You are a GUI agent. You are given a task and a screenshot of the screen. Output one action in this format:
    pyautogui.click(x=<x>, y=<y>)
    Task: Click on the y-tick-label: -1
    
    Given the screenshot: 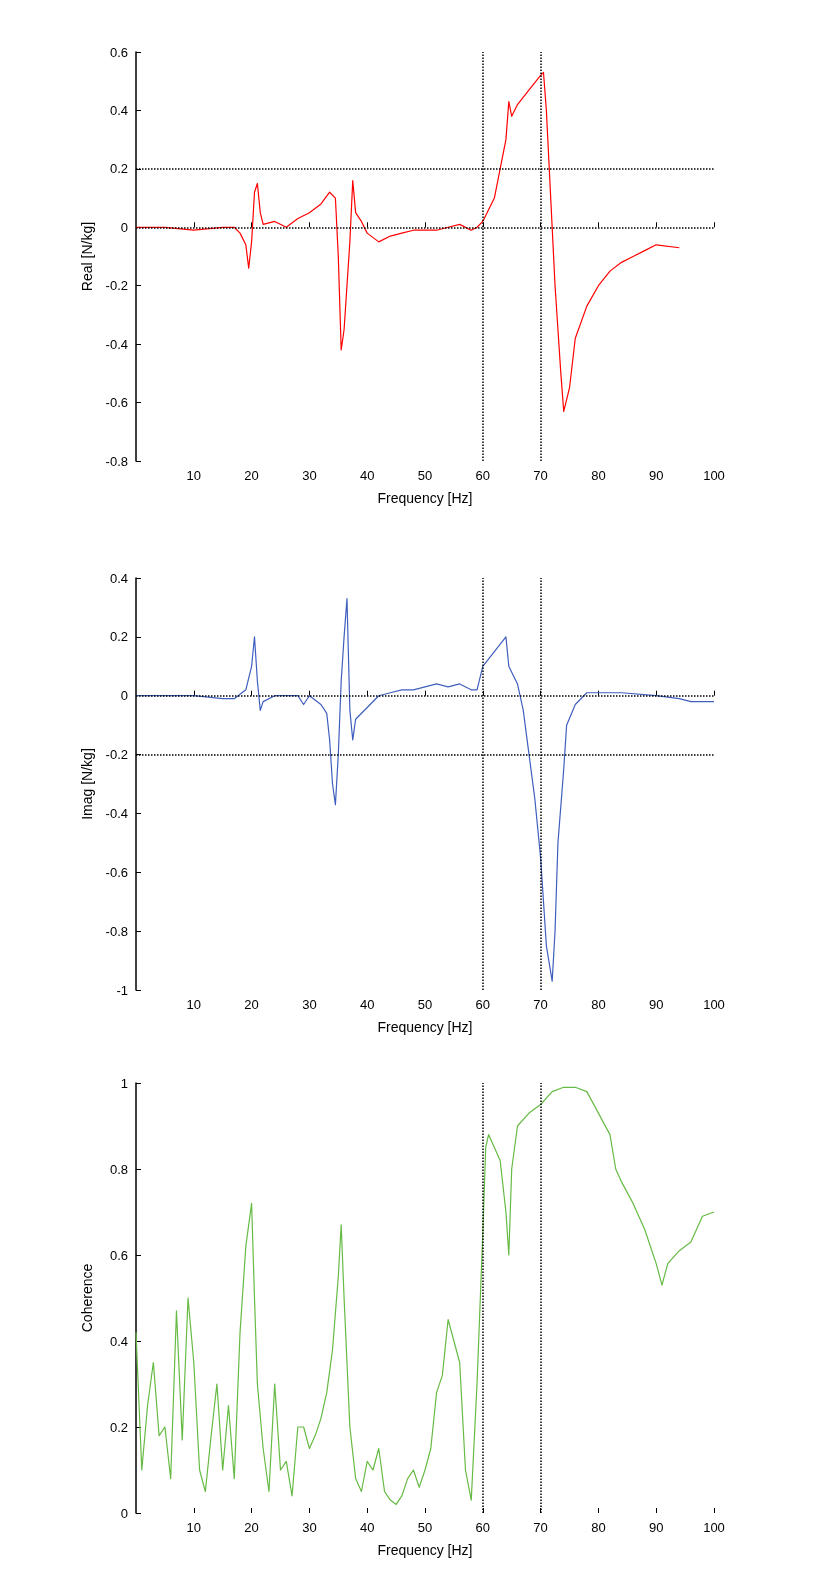 What is the action you would take?
    pyautogui.click(x=122, y=990)
    